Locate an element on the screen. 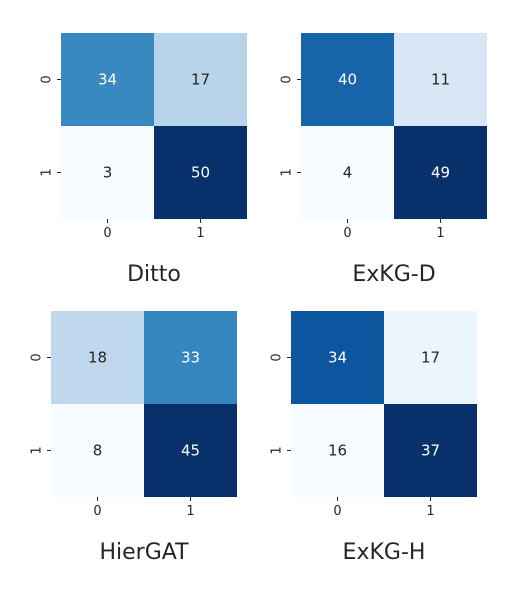 This screenshot has height=603, width=506. chart-title: HierGAT is located at coordinates (144, 552).